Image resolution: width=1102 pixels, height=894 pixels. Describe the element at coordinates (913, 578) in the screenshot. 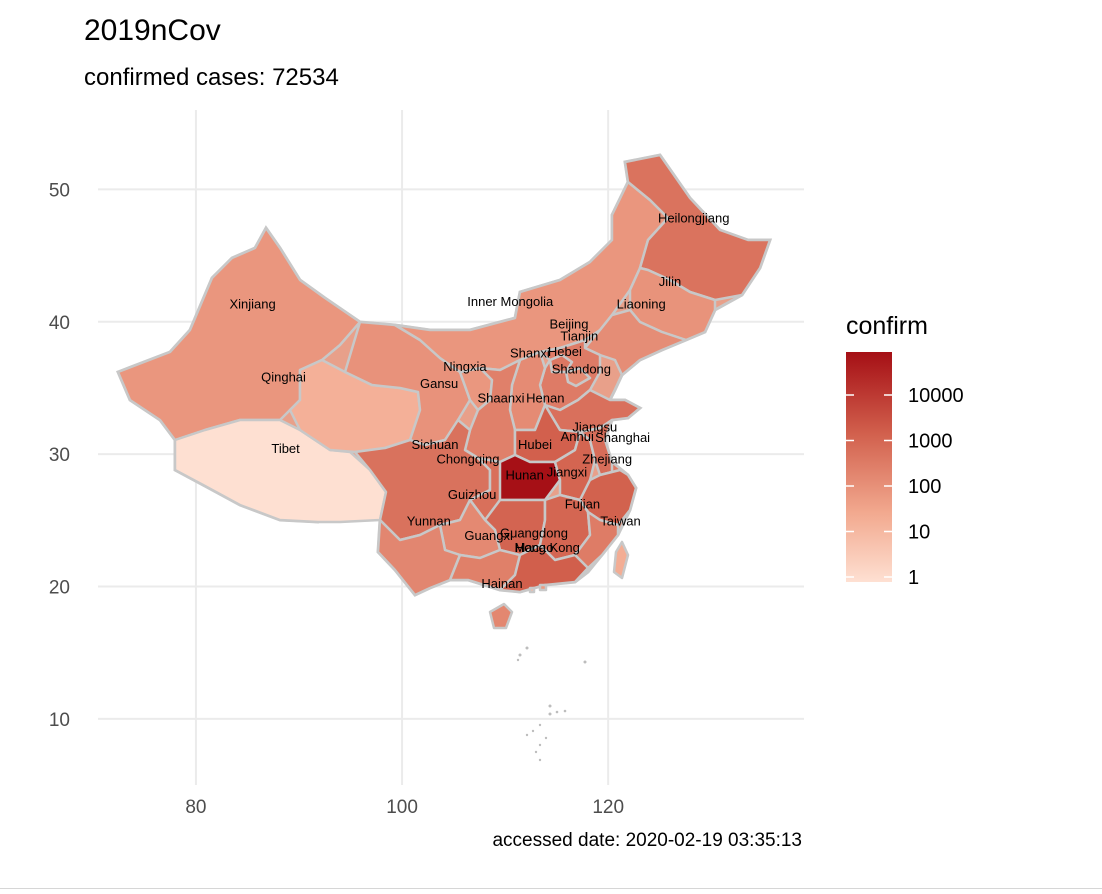

I see `legend-label-4: 1` at that location.